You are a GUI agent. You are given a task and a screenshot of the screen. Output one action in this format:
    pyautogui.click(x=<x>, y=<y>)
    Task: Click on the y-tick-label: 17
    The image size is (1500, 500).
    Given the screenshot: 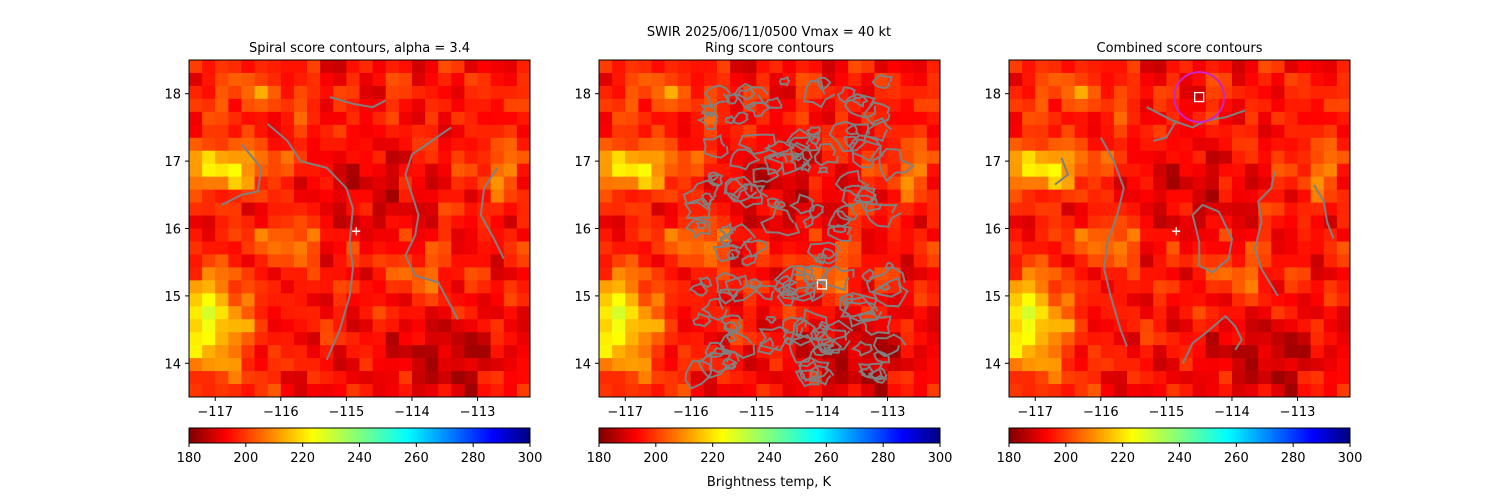 What is the action you would take?
    pyautogui.click(x=172, y=162)
    